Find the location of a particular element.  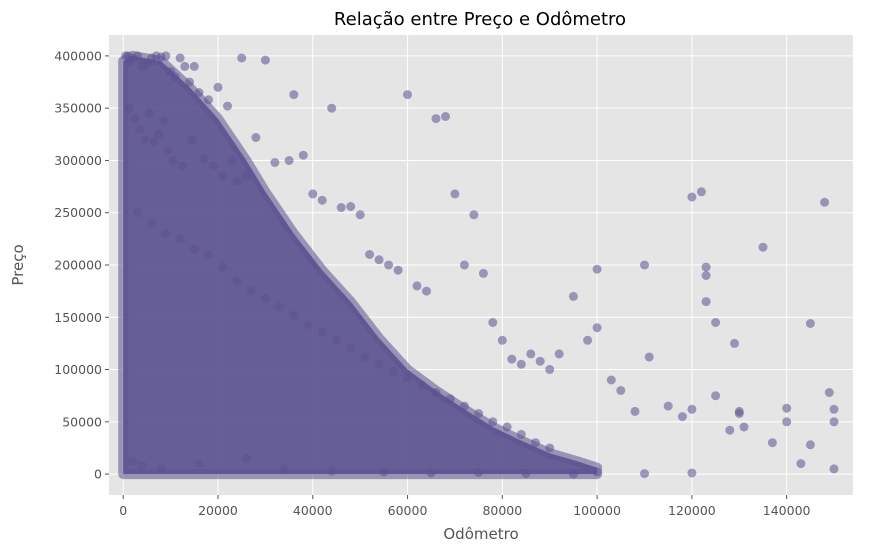

y-axis-label: Preço is located at coordinates (18, 264).